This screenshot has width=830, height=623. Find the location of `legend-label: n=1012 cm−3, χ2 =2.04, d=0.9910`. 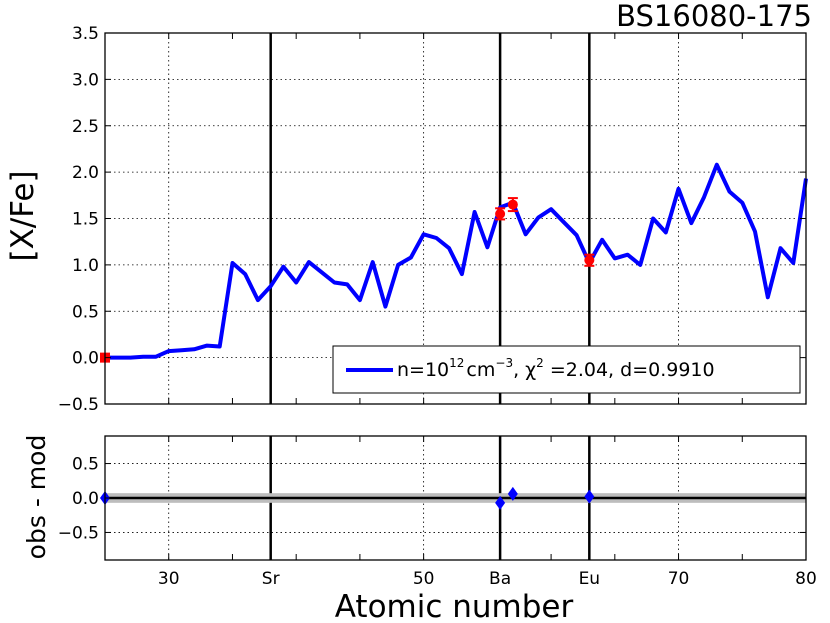

legend-label: n=1012 cm−3, χ2 =2.04, d=0.9910 is located at coordinates (556, 368).